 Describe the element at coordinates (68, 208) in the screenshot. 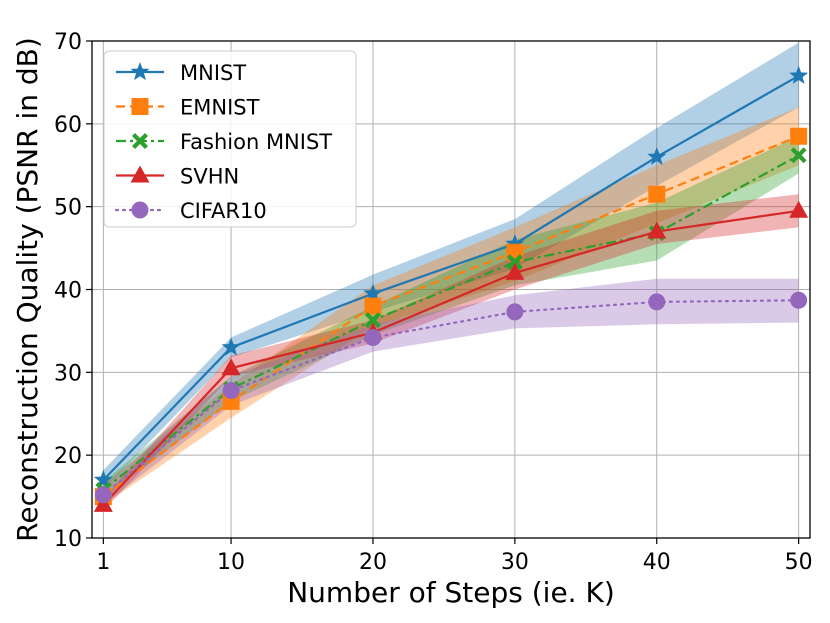

I see `y-tick-label: 50` at that location.